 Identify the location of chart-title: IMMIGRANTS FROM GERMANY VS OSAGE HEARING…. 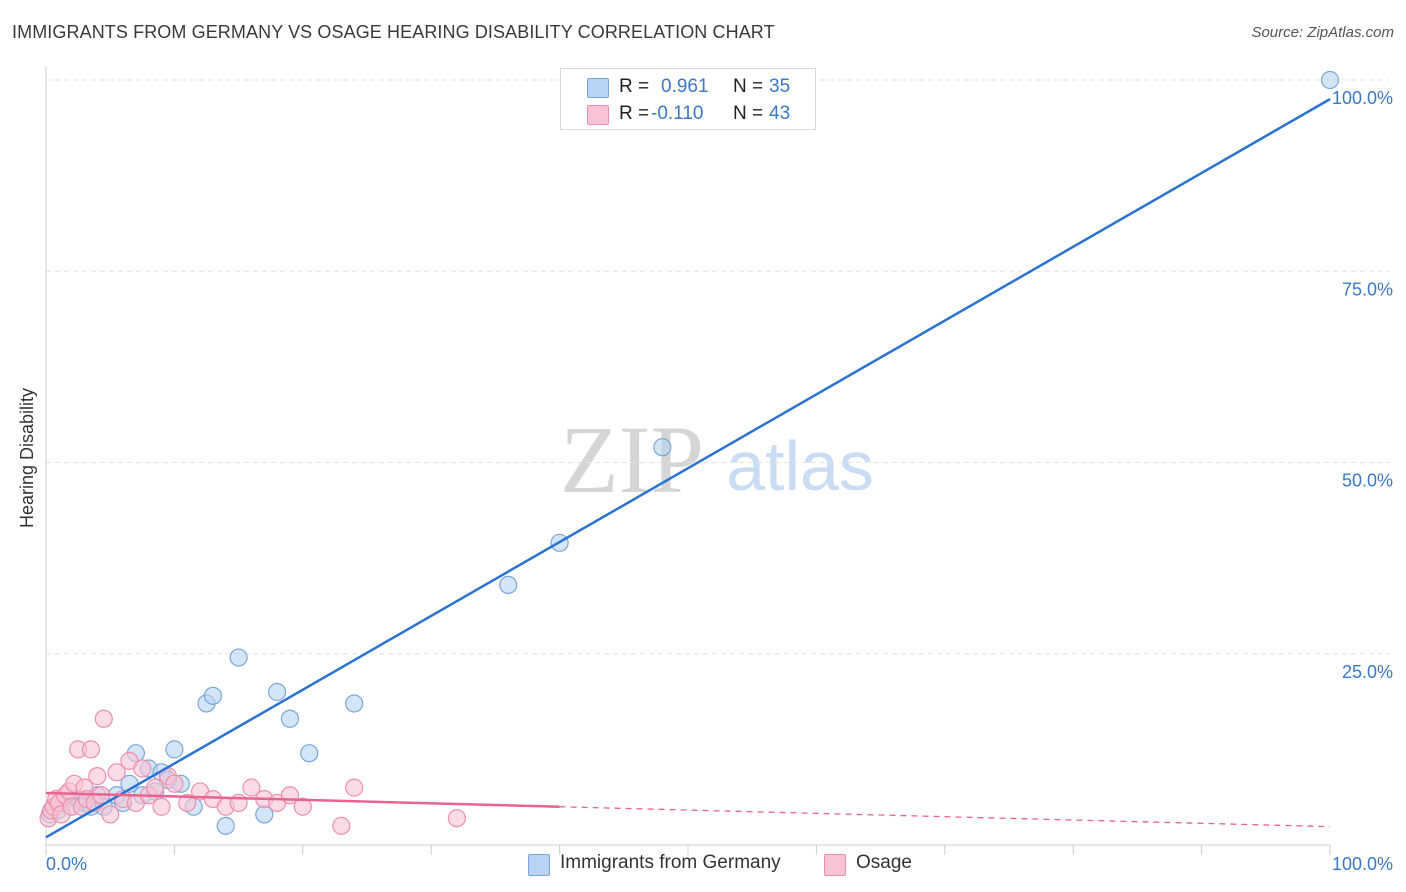
(393, 32).